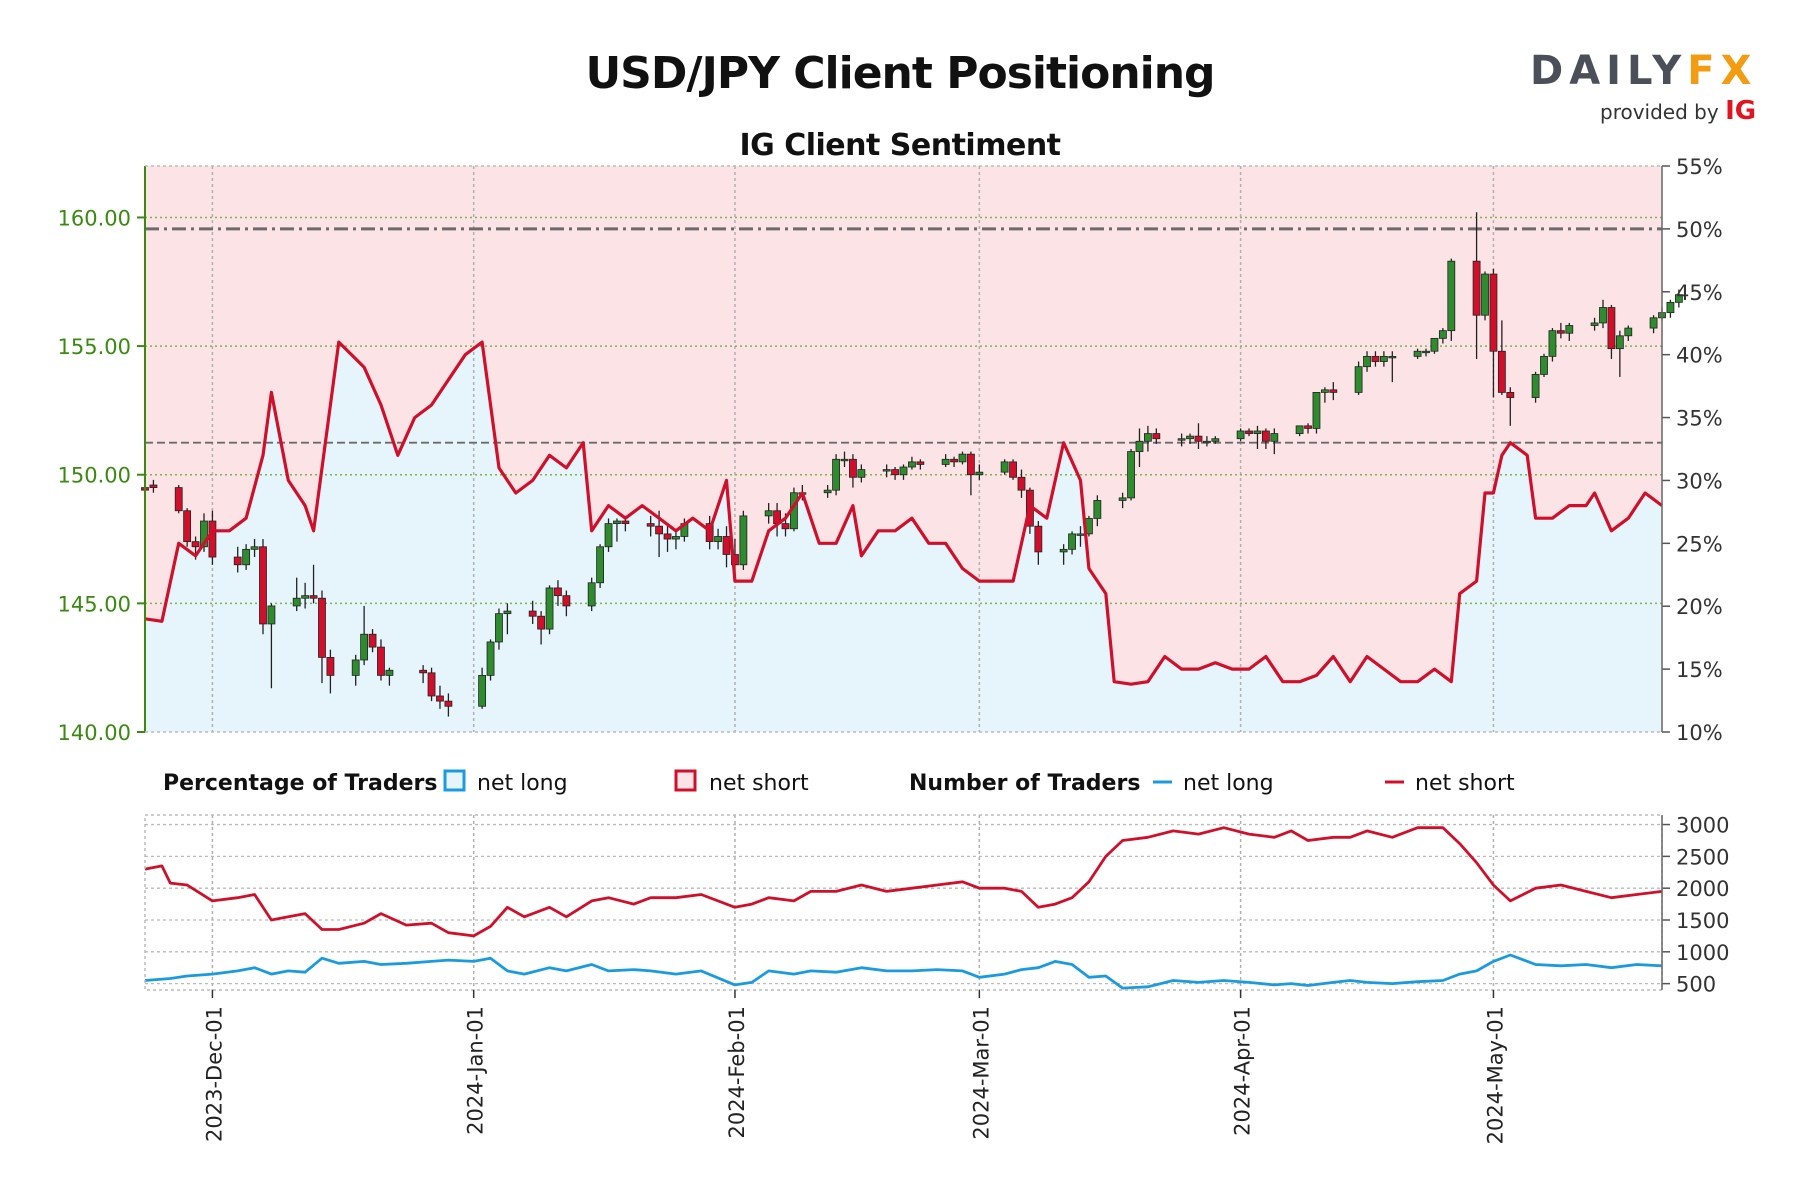  What do you see at coordinates (936, 905) in the screenshot?
I see `bottom-axes: 500 1000 1500 2000 2500 3000` at bounding box center [936, 905].